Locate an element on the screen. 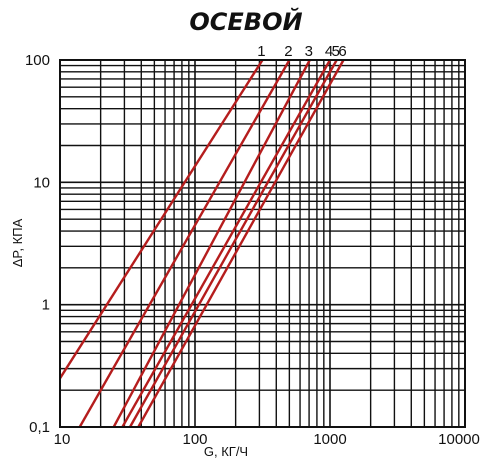 The height and width of the screenshot is (465, 485). y-tick-label: 0,1 is located at coordinates (39, 427).